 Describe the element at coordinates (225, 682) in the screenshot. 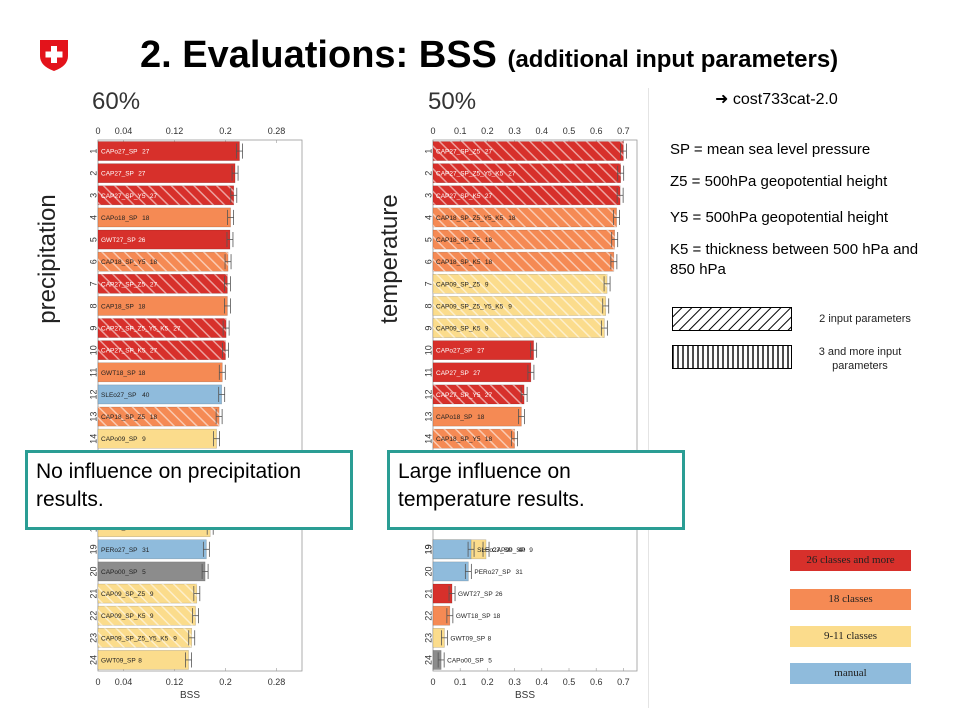

I see `x-tick-label: 0.2` at that location.